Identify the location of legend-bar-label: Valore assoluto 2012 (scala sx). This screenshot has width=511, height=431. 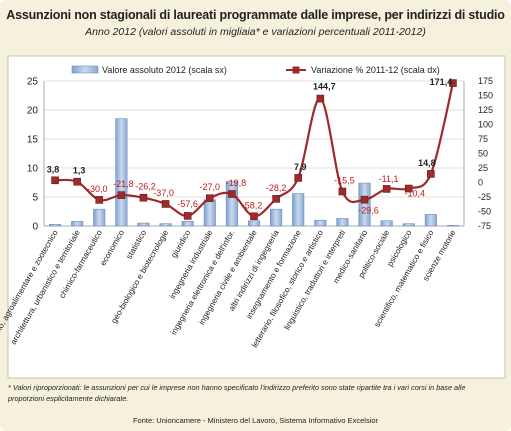
(164, 70).